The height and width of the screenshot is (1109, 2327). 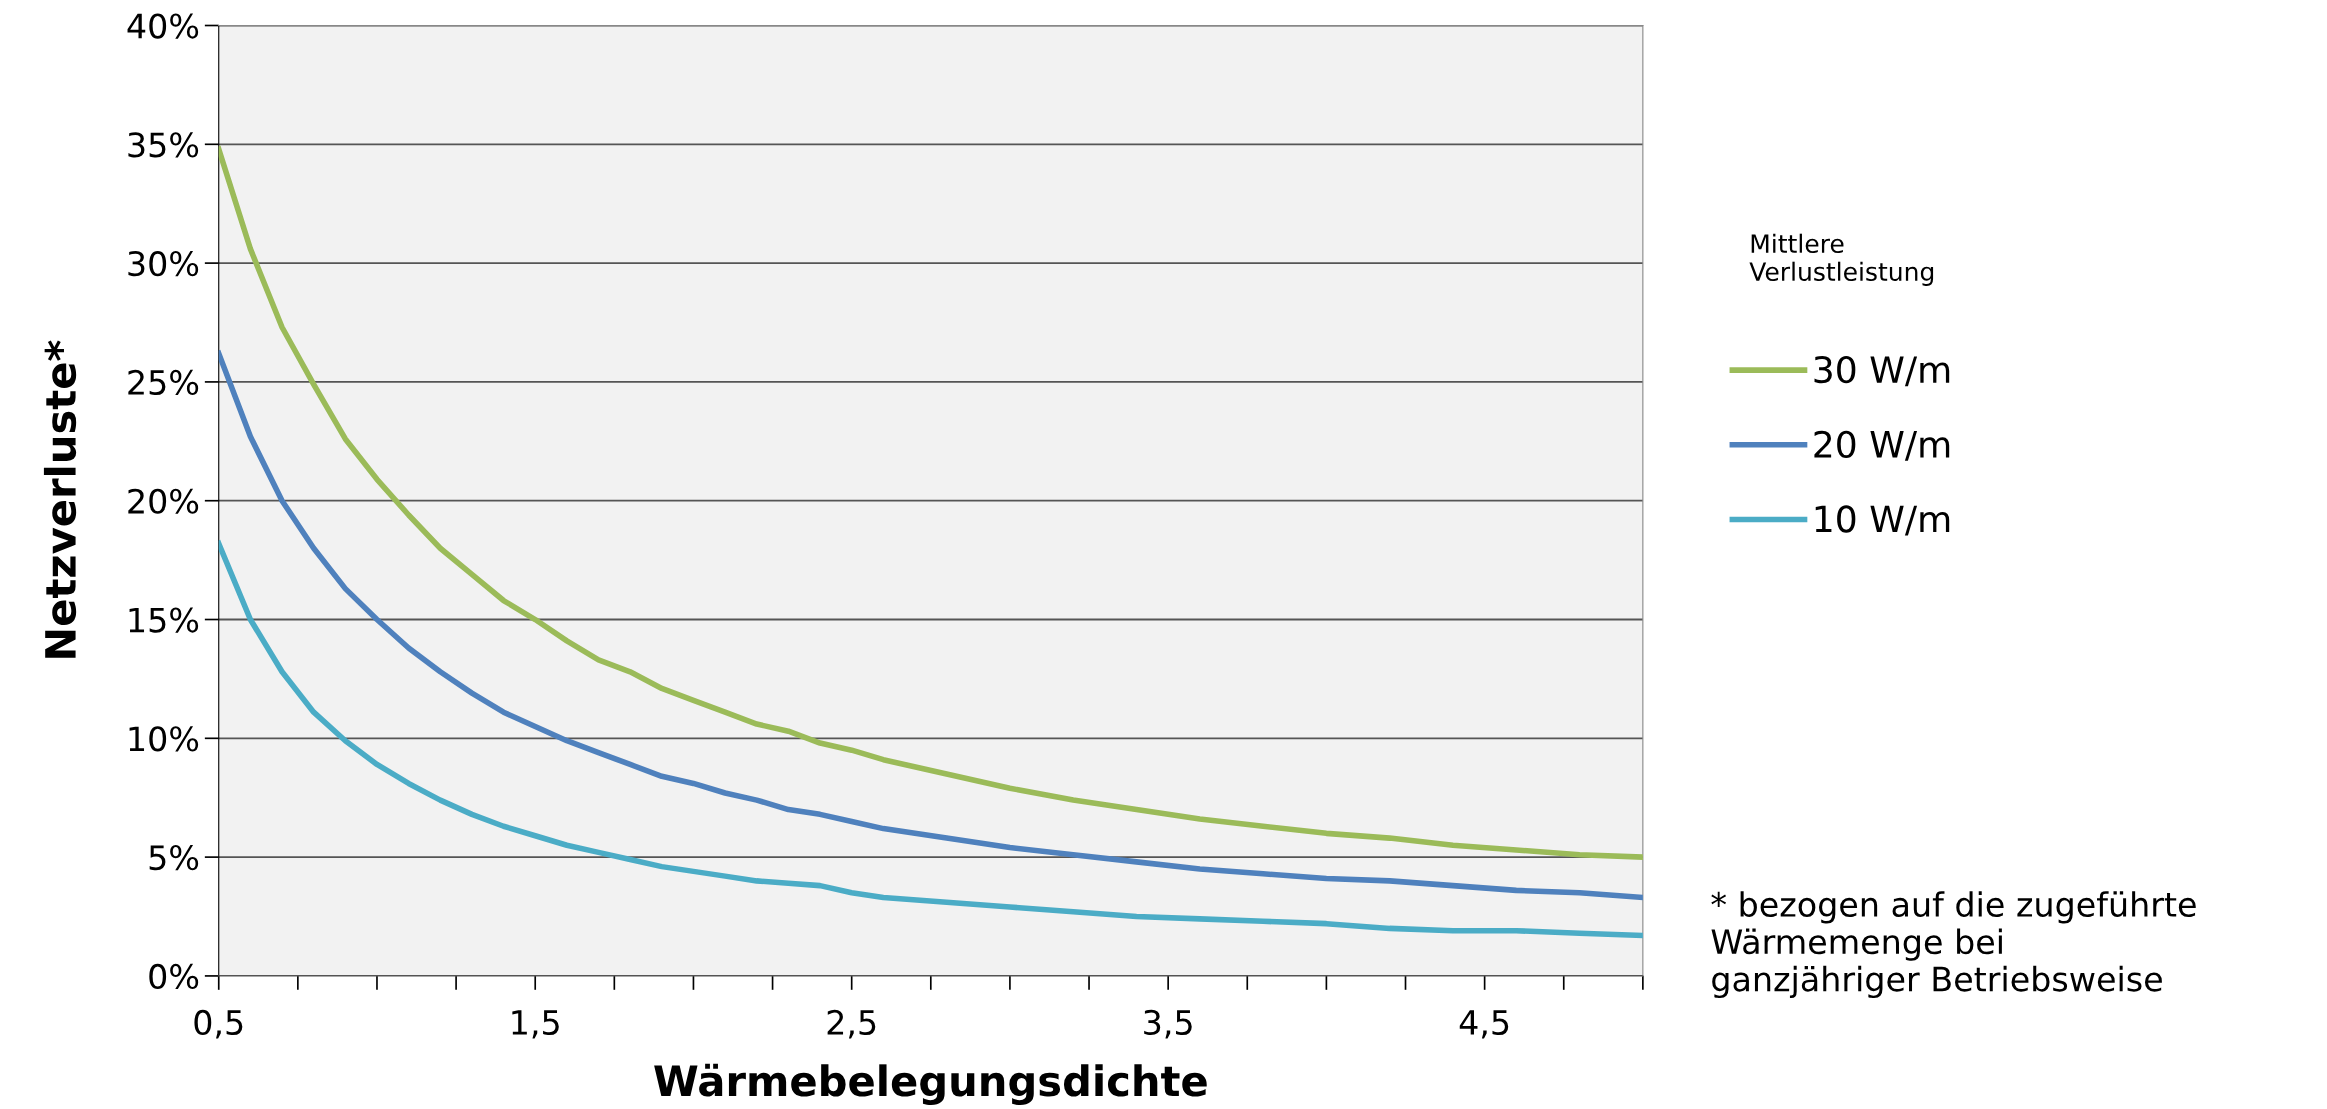 What do you see at coordinates (1841, 259) in the screenshot?
I see `legend-title: Mittlere Verlustleistung` at bounding box center [1841, 259].